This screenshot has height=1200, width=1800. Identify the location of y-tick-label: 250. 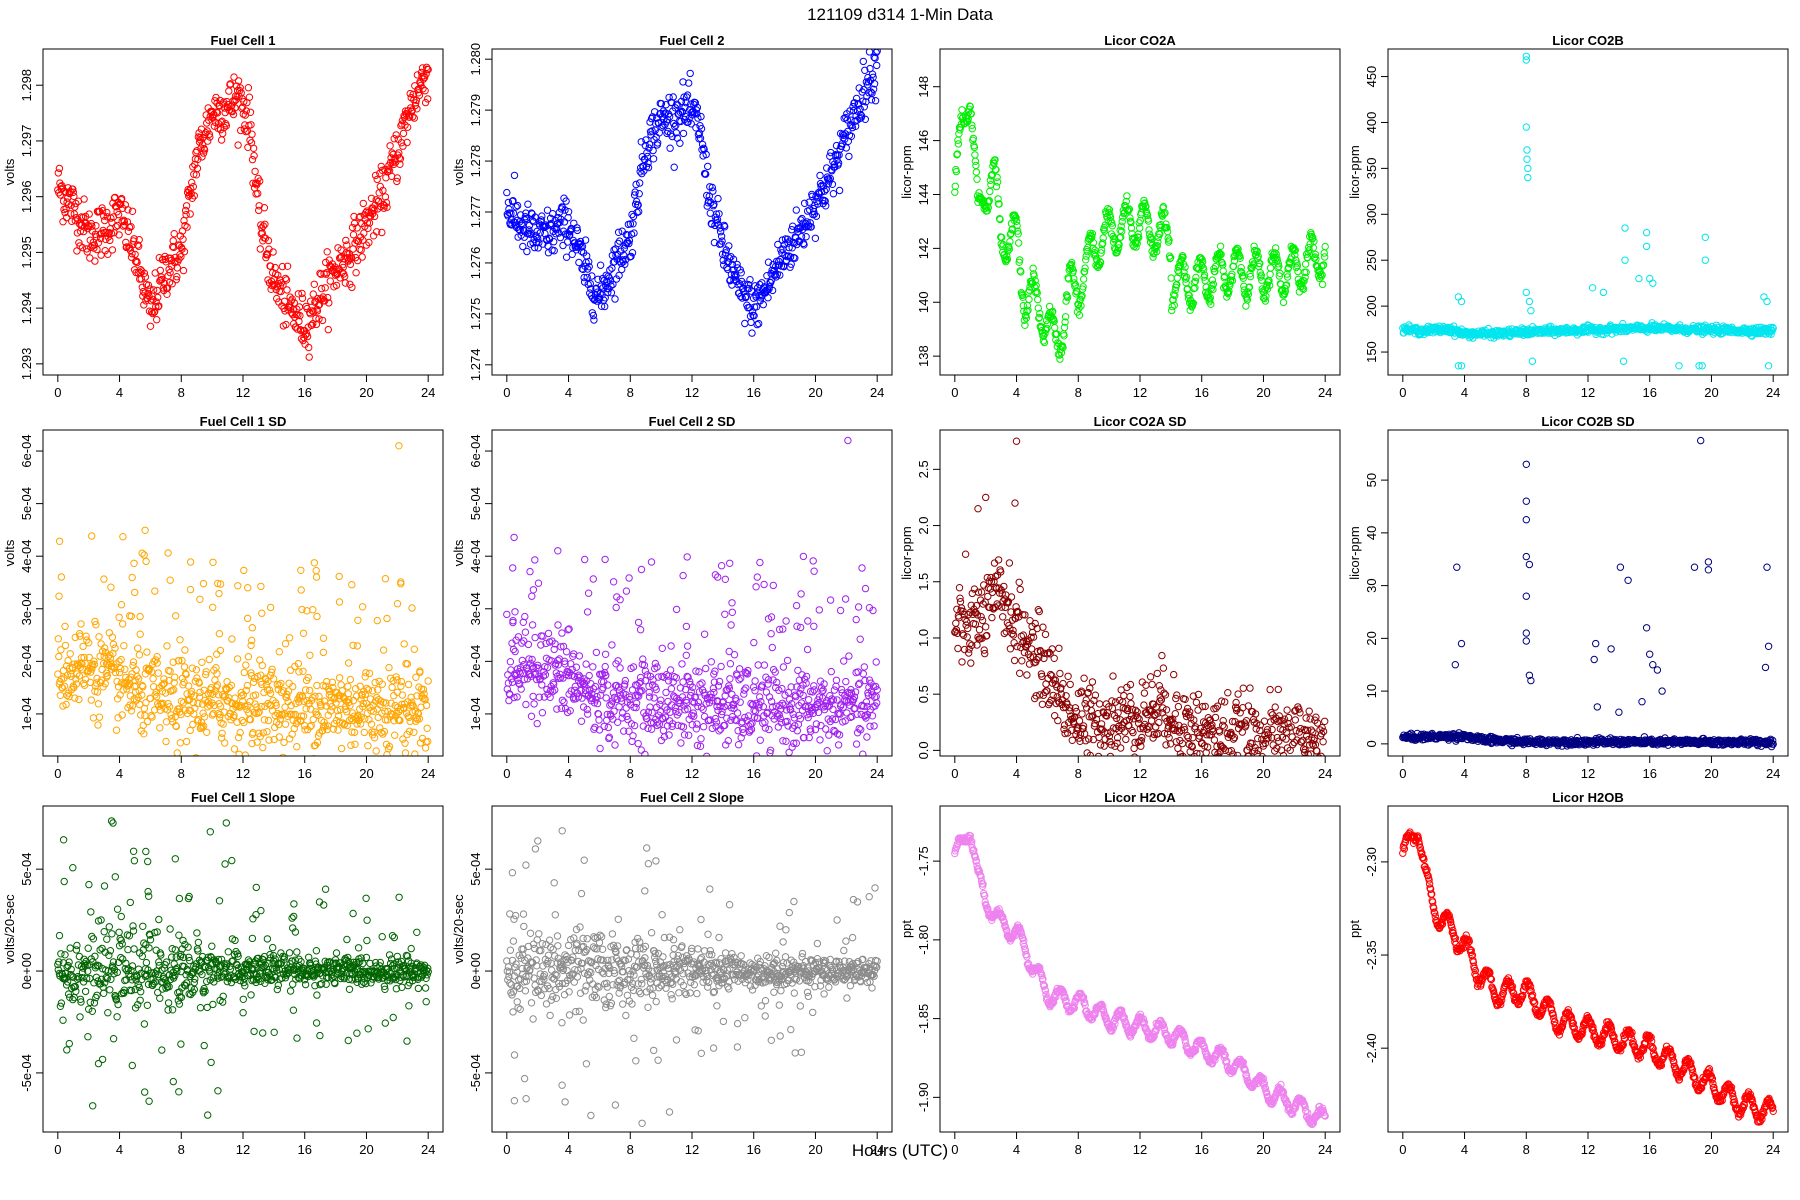
(1371, 260).